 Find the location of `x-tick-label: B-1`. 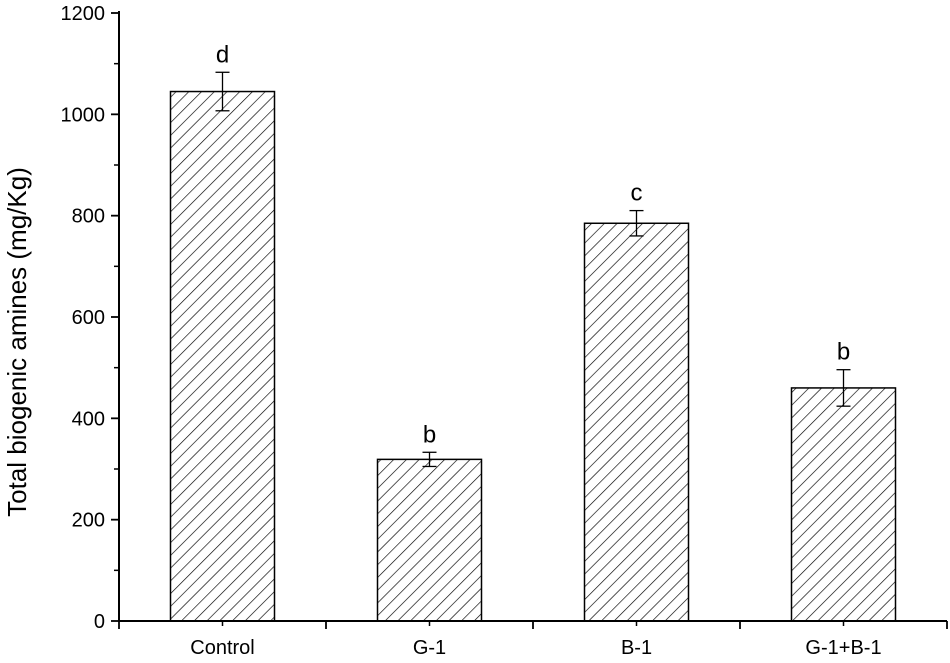

x-tick-label: B-1 is located at coordinates (636, 648).